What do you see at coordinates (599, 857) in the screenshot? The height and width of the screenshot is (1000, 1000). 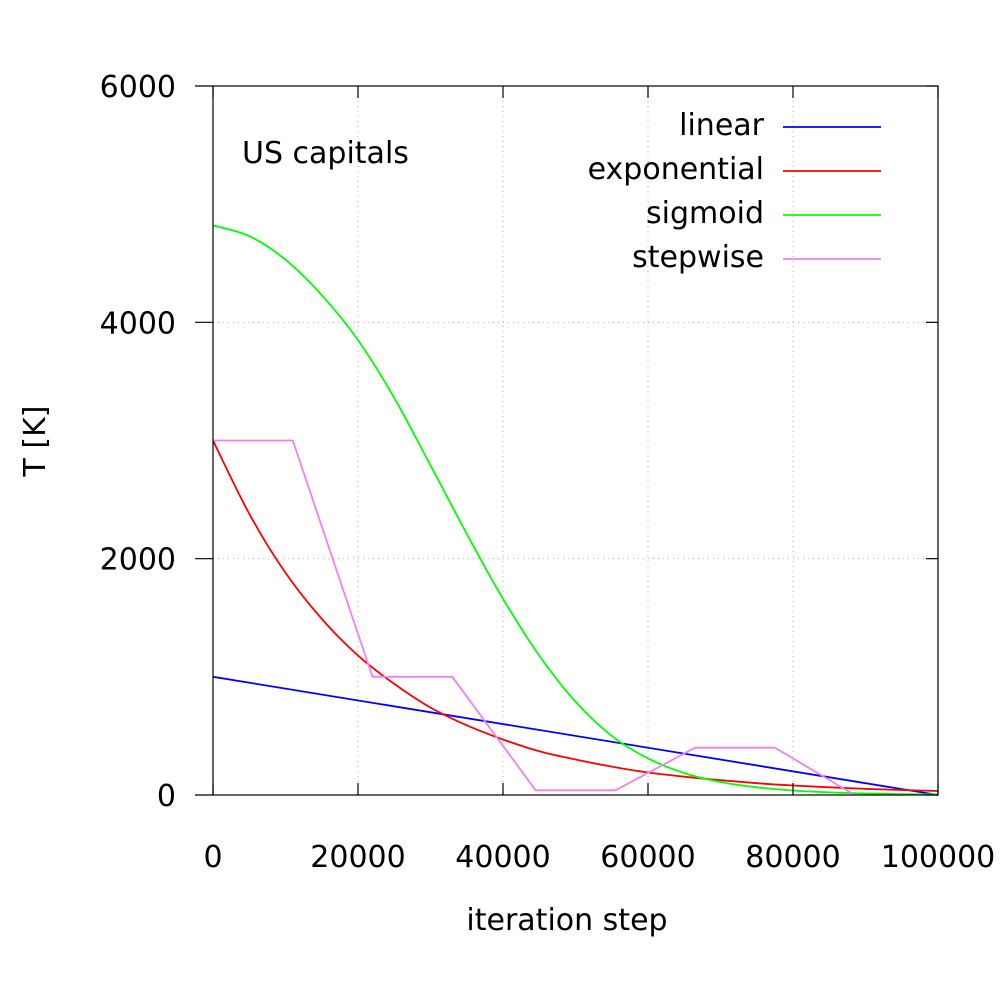 I see `x-tick-labels: 0 20000 40000 60000 80000 100000` at bounding box center [599, 857].